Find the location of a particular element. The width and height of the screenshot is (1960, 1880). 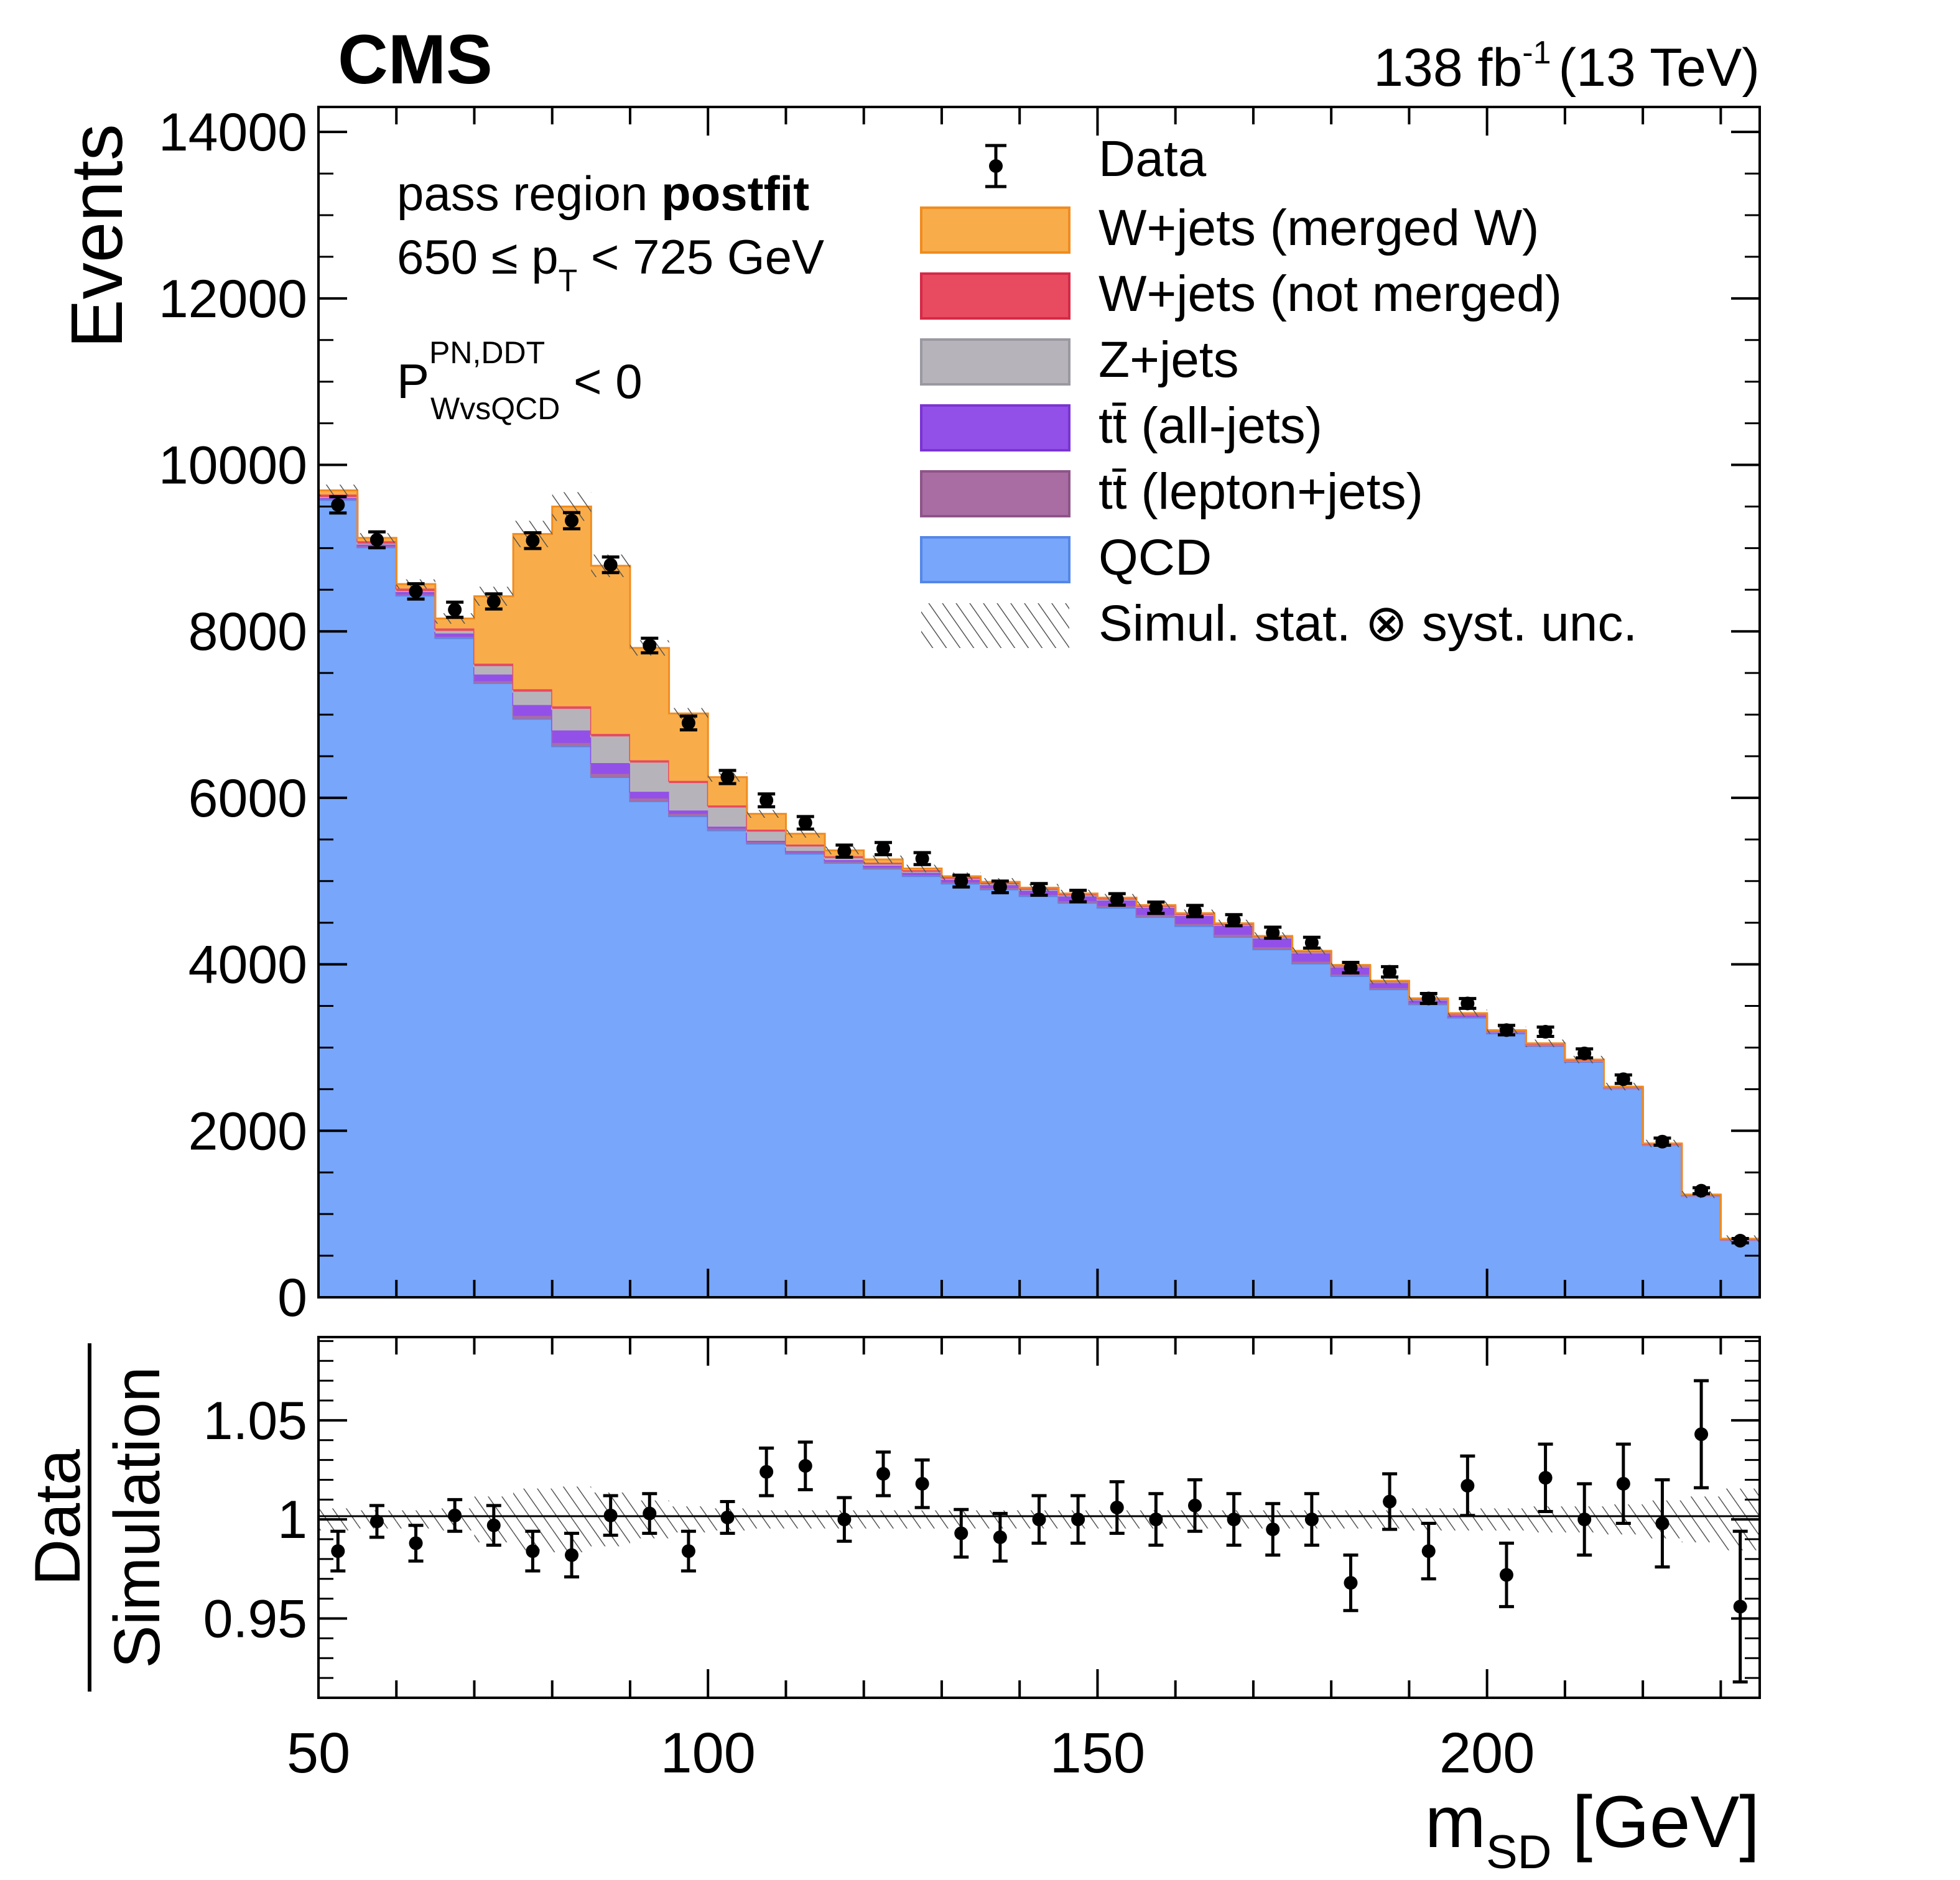

ratio-ylabel-denominator: Simulation is located at coordinates (137, 1517).